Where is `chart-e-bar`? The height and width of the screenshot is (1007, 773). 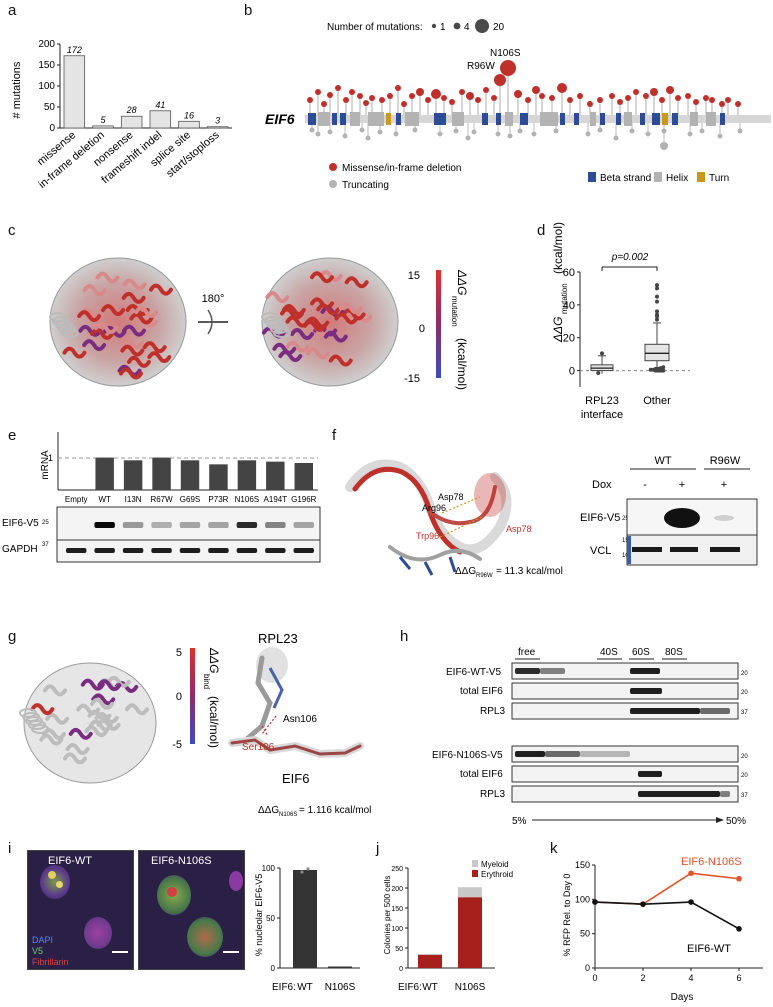 chart-e-bar is located at coordinates (247, 475).